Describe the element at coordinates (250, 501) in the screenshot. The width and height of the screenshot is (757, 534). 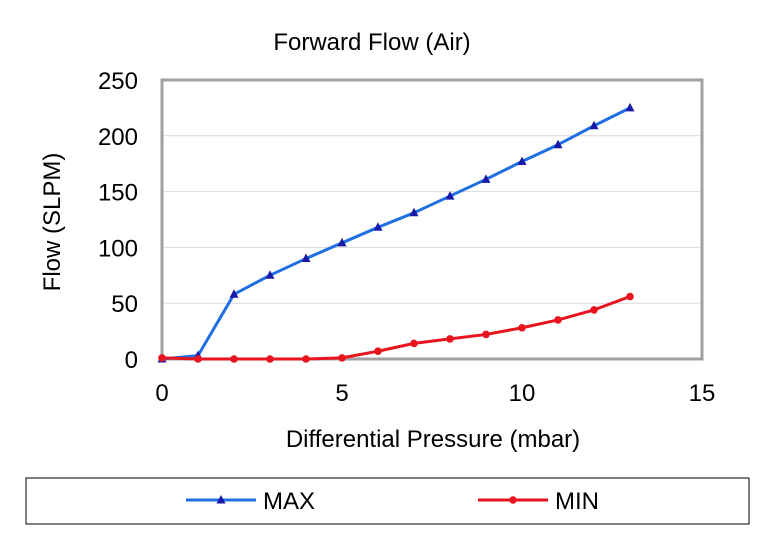
I see `legend-item-max: MAX` at that location.